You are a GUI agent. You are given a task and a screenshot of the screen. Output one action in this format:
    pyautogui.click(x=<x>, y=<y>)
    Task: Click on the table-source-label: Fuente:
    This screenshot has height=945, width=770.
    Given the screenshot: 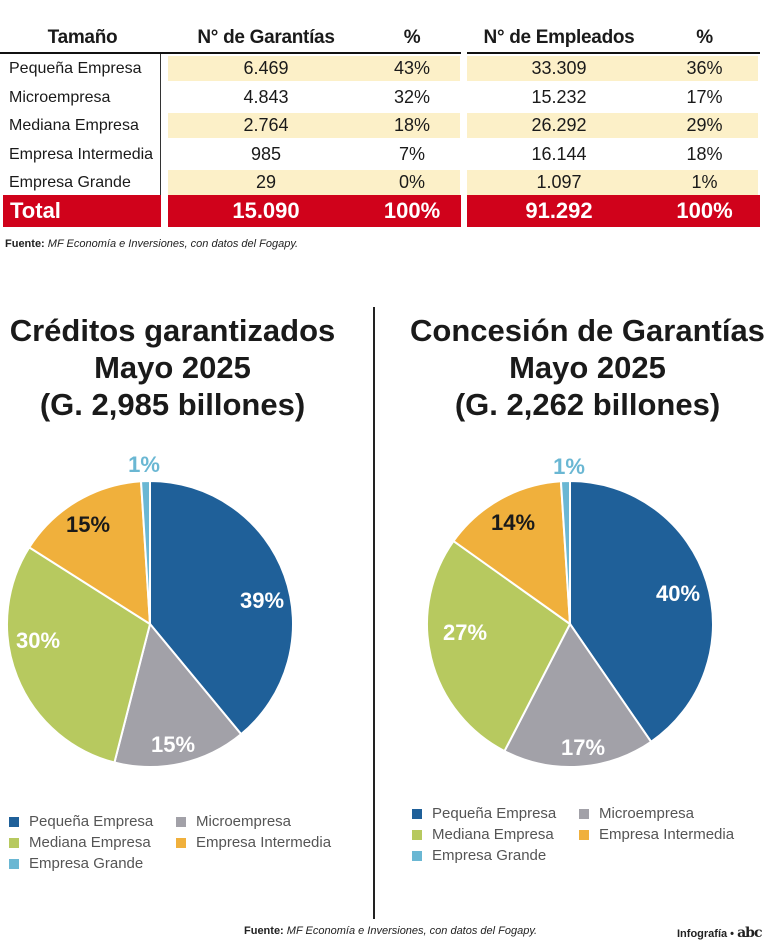 What is the action you would take?
    pyautogui.click(x=25, y=244)
    